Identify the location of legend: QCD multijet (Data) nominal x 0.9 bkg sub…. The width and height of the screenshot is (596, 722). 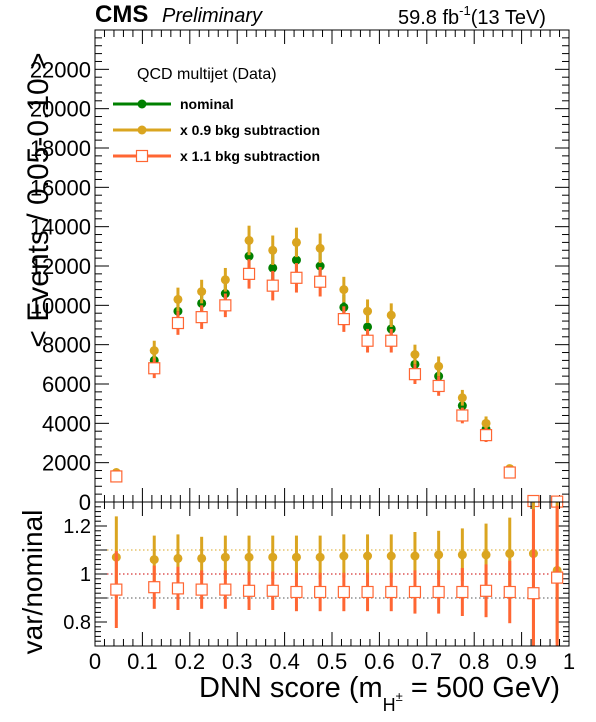
(216, 115).